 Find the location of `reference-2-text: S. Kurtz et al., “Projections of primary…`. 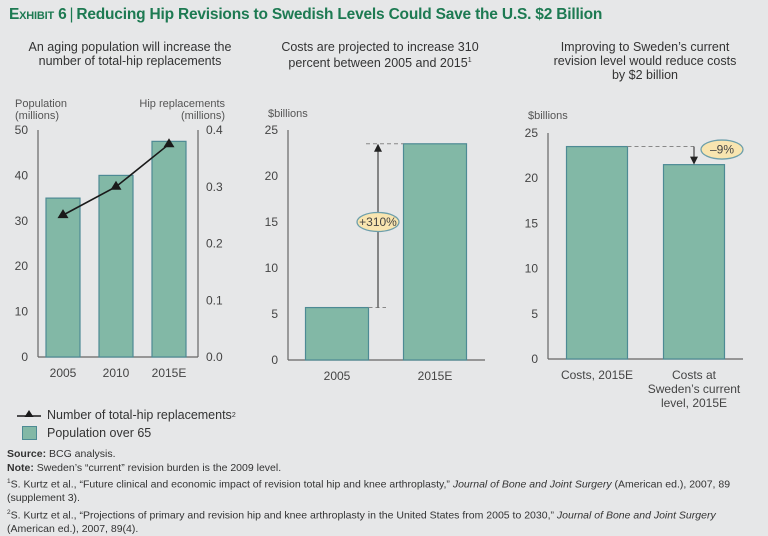

reference-2-text: S. Kurtz et al., “Projections of primary… is located at coordinates (283, 515).